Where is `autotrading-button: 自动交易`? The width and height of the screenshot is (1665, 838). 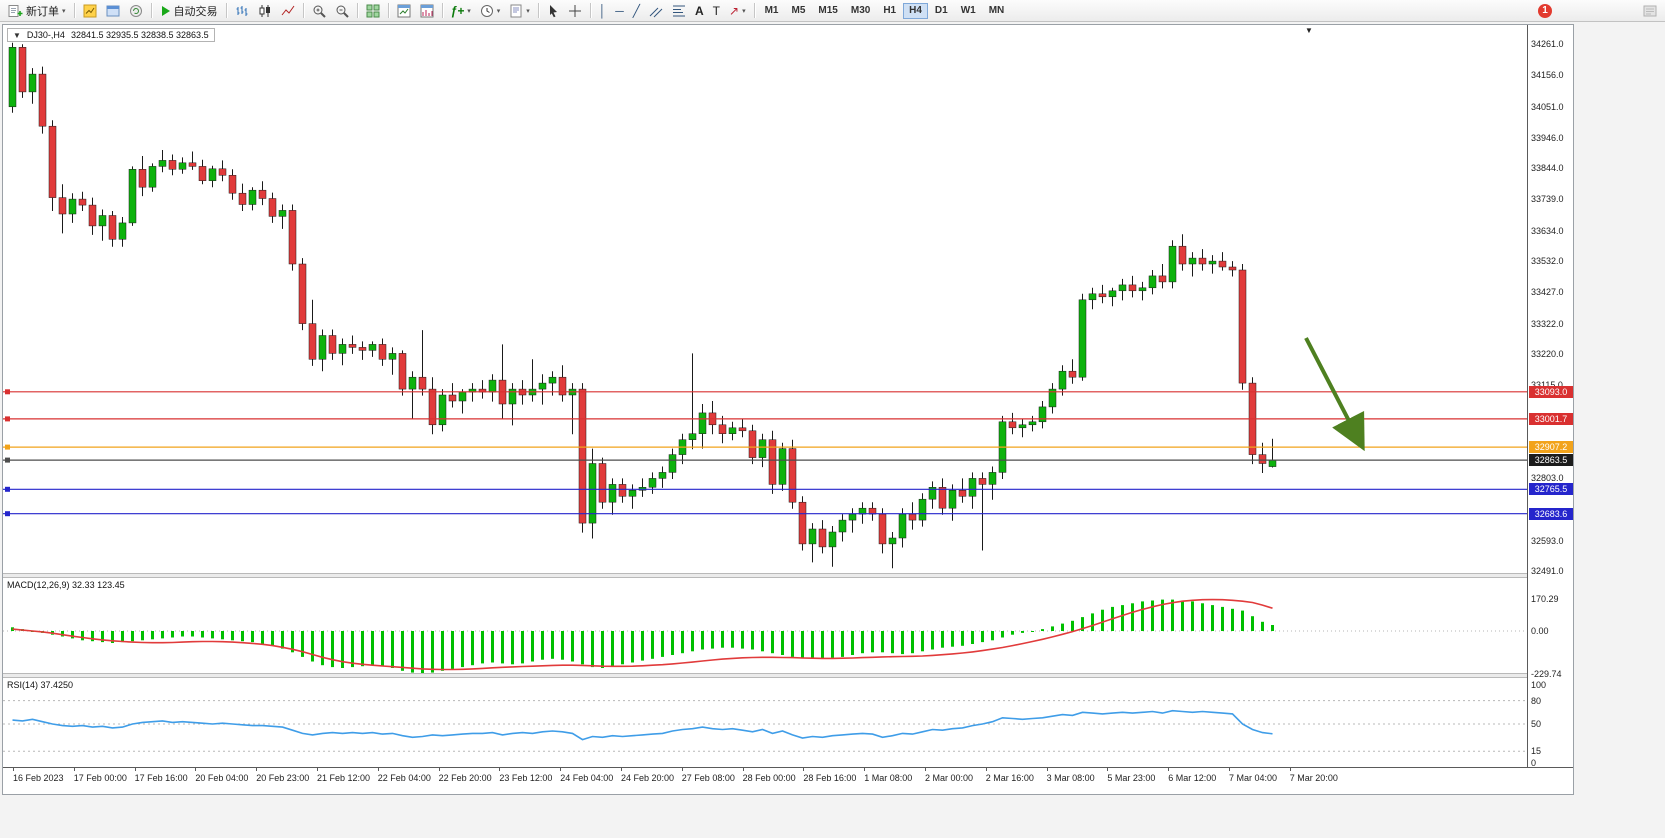
autotrading-button: 自动交易 is located at coordinates (189, 11).